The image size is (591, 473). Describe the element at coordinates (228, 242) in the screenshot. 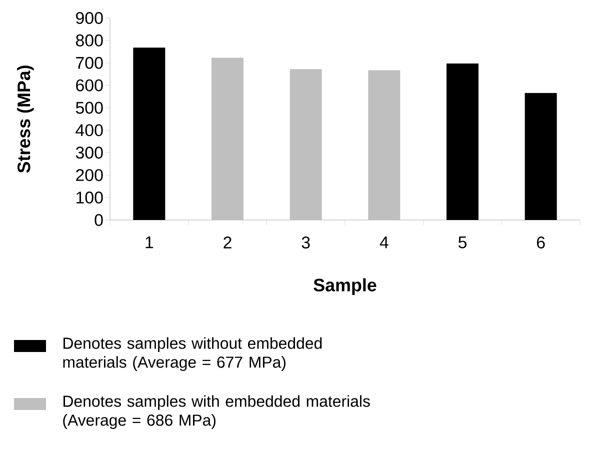

I see `x-tick-label: 2` at that location.